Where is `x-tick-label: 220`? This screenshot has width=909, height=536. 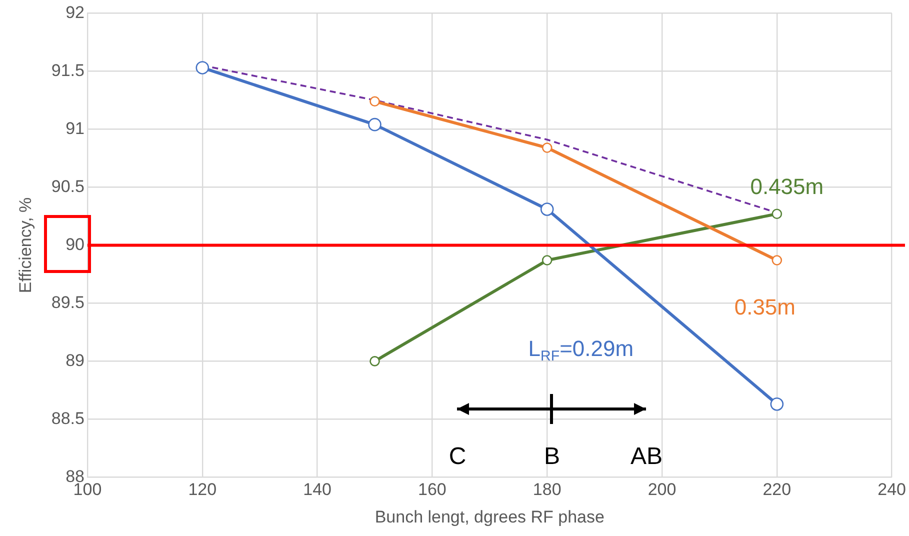
x-tick-label: 220 is located at coordinates (777, 490).